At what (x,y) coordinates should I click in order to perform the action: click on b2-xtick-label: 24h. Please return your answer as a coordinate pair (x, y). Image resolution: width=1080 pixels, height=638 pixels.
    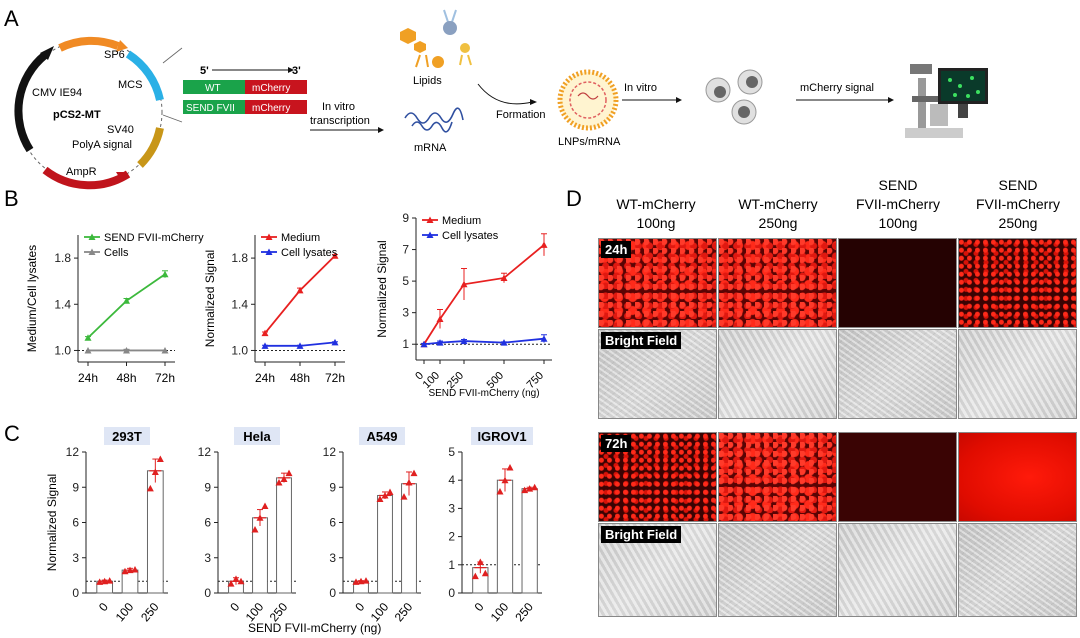
    Looking at the image, I should click on (265, 378).